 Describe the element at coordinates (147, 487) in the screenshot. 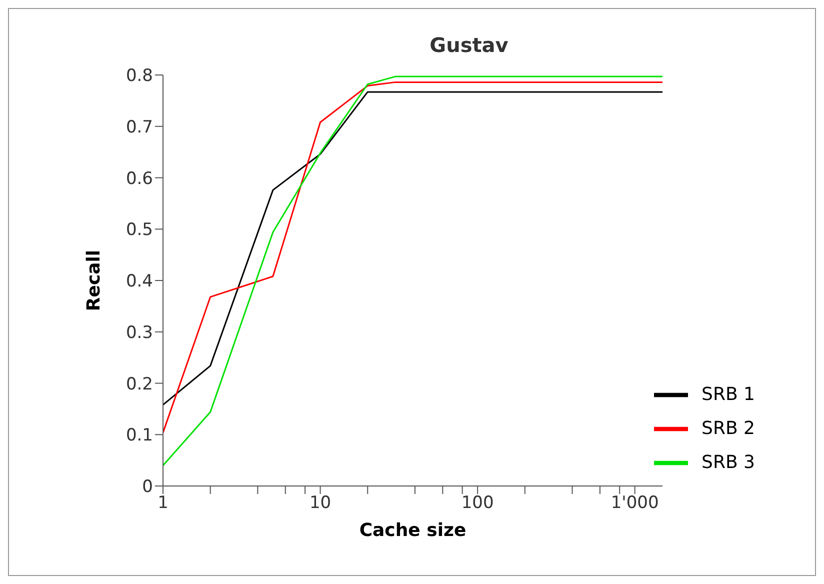

I see `y-tick-label: 0` at that location.